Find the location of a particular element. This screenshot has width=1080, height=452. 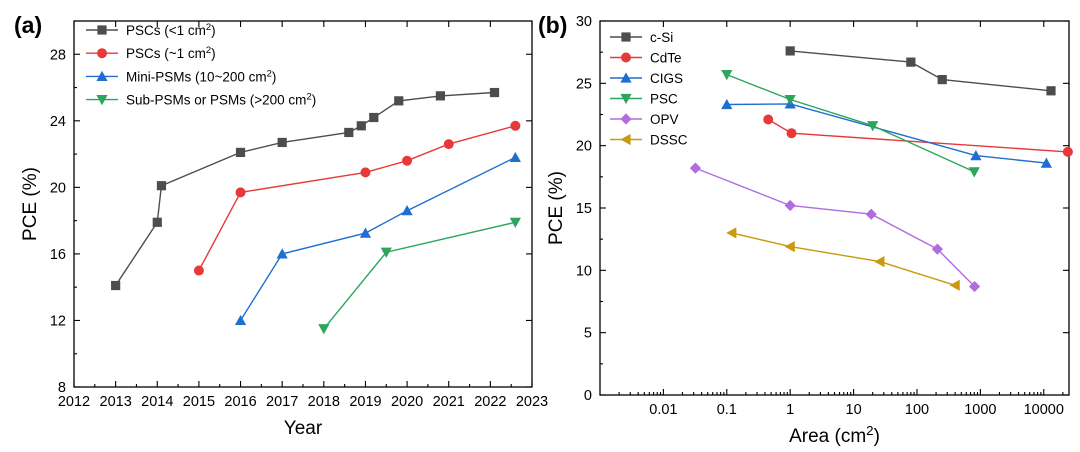

x-tick-label: 1 is located at coordinates (790, 410).